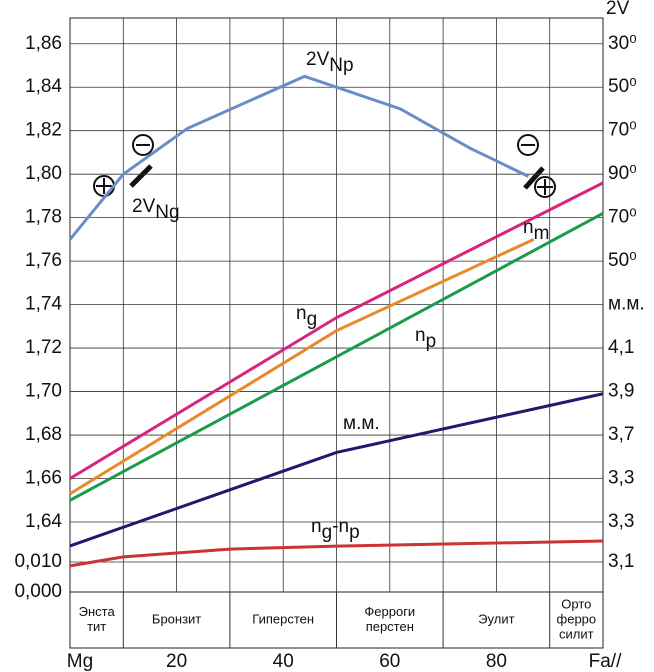 This screenshot has width=654, height=672. I want to click on annotation-part: Ng, so click(167, 212).